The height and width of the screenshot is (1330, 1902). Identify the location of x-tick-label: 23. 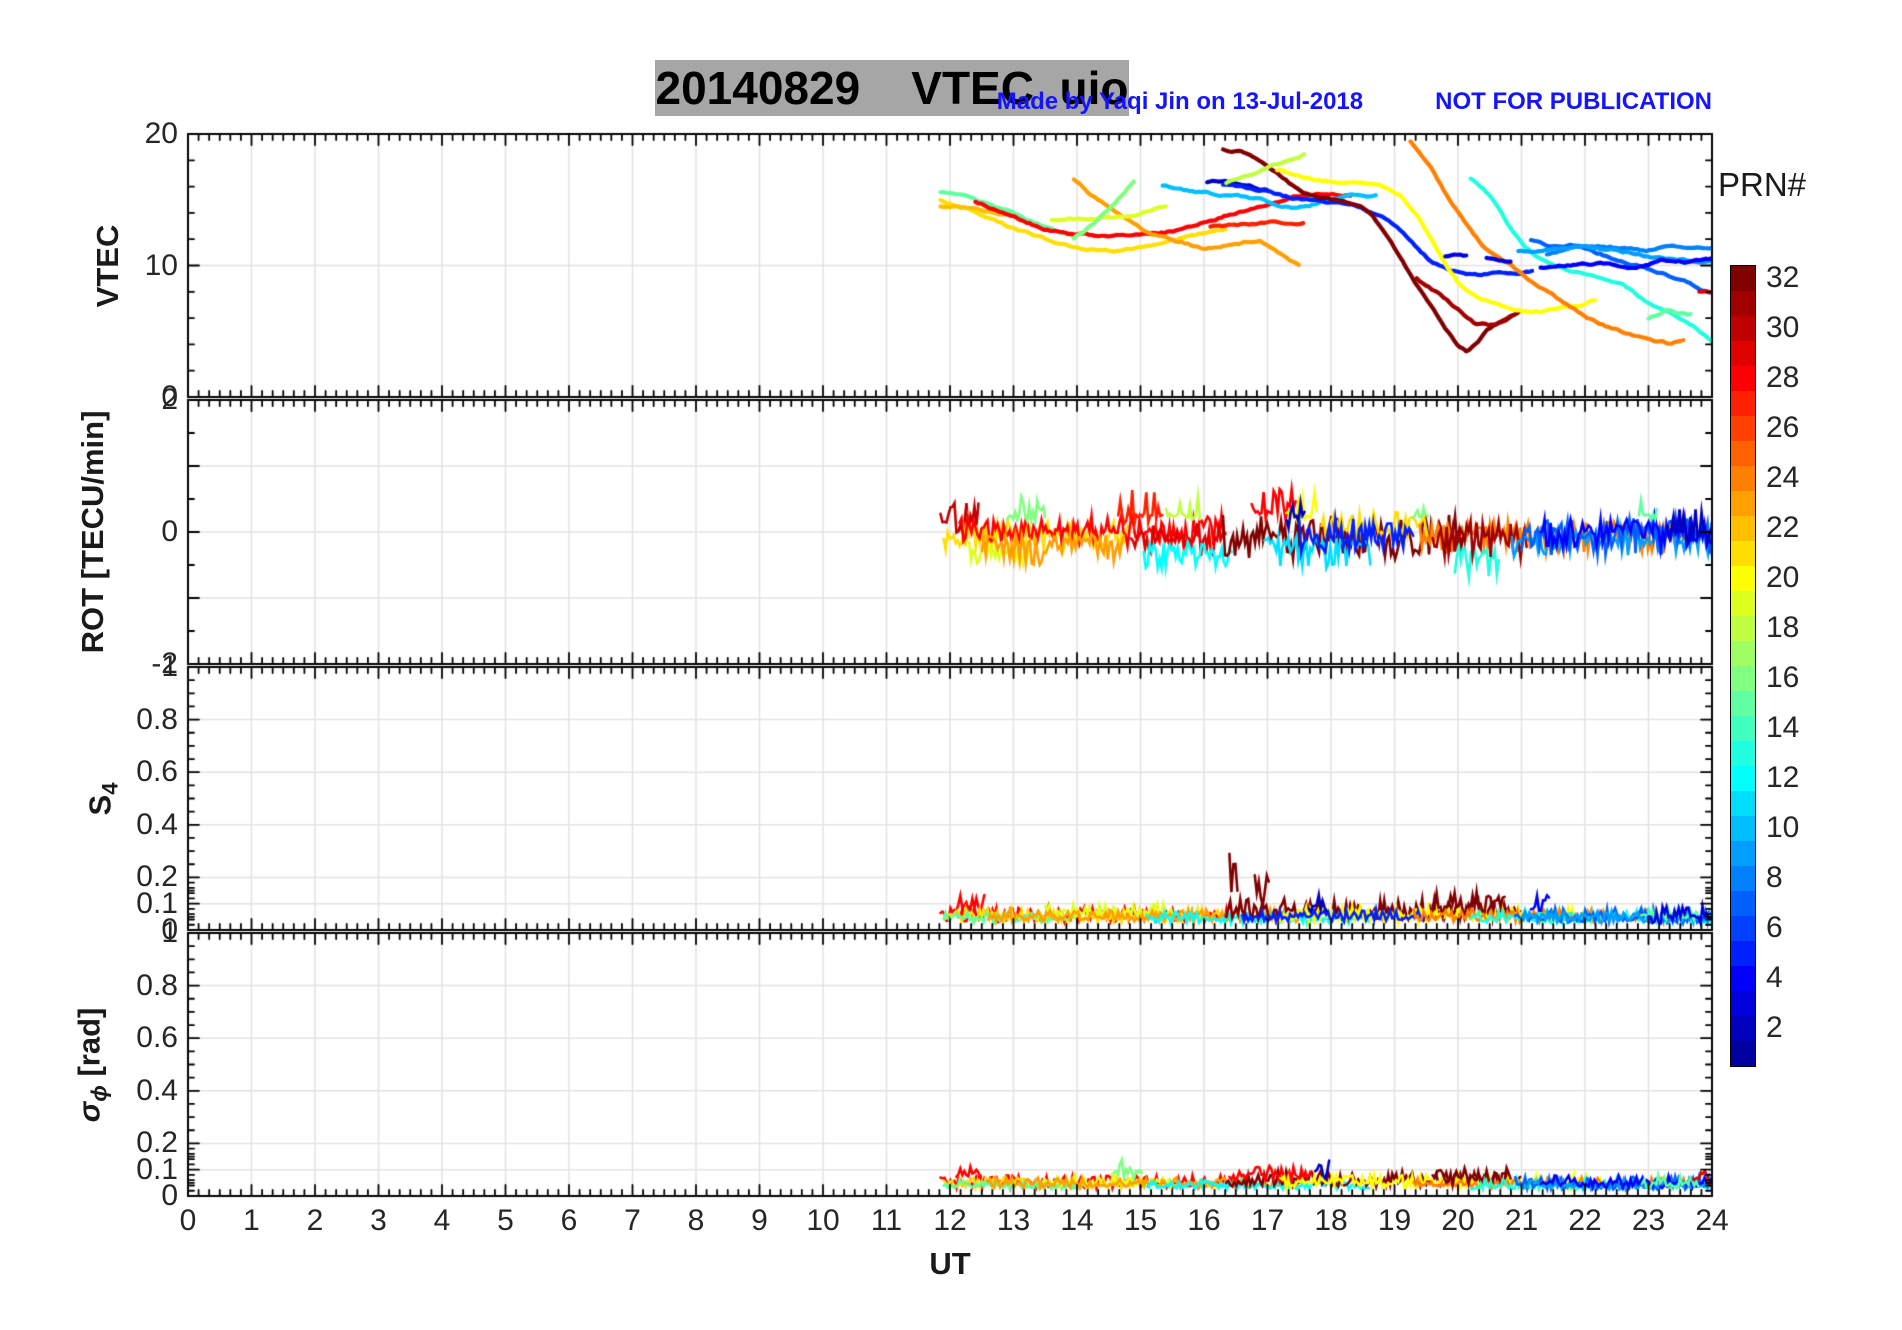
(1648, 1220).